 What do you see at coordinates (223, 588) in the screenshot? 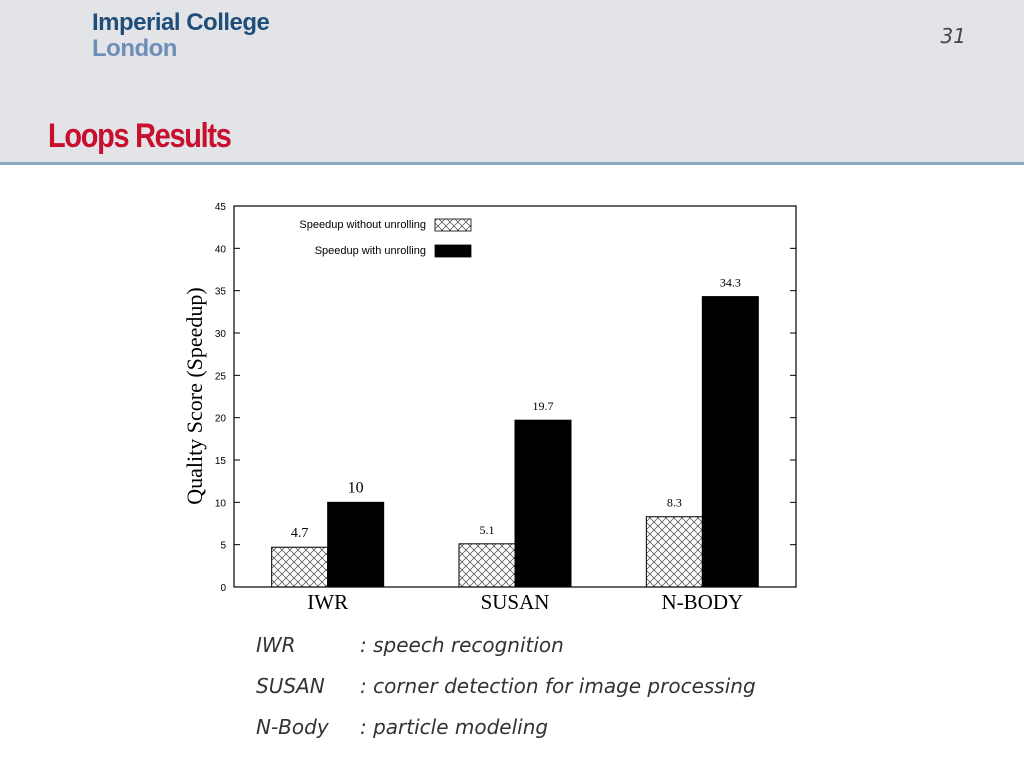
I see `y-tick-label: 0` at bounding box center [223, 588].